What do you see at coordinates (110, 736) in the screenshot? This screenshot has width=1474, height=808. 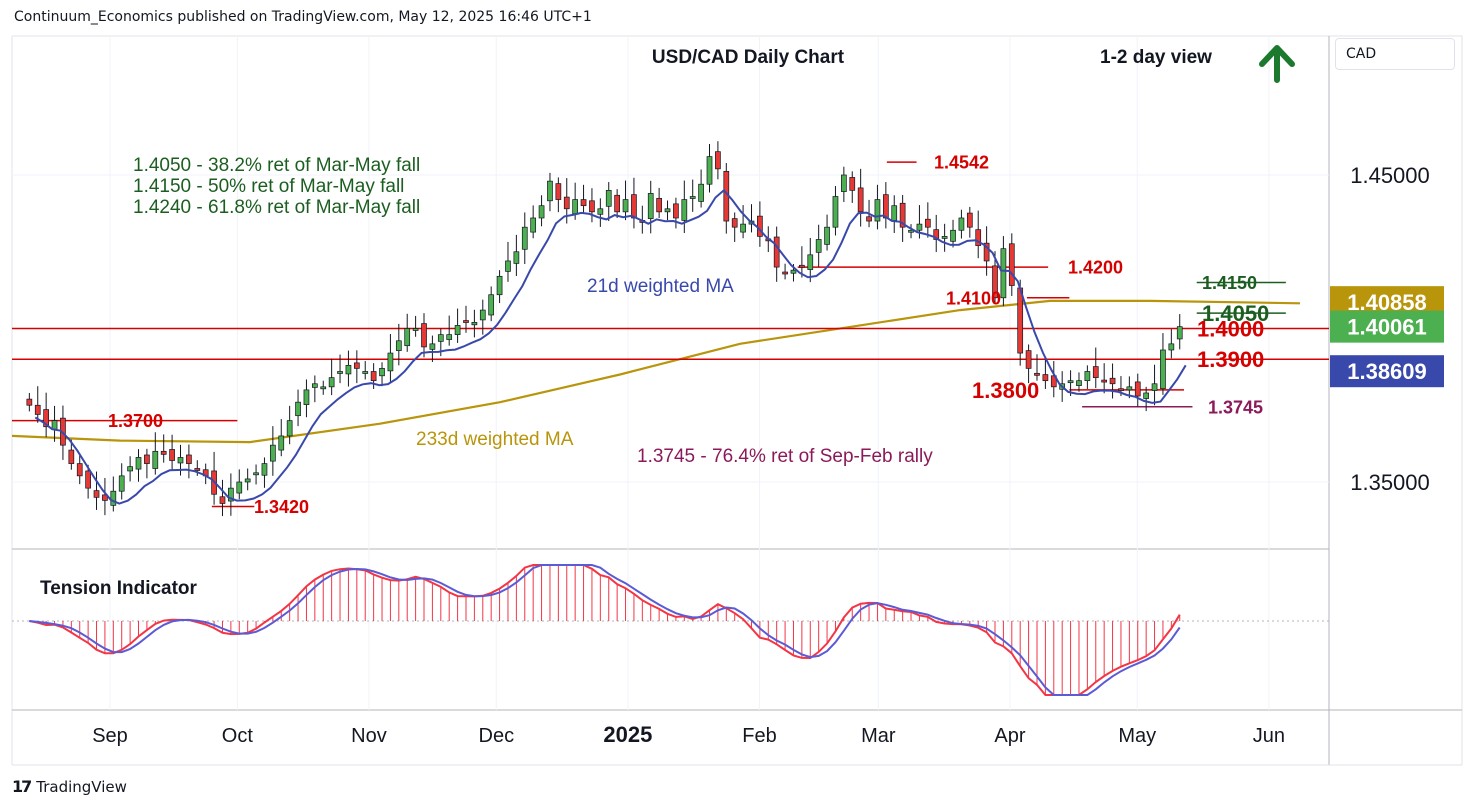 I see `x-tick-label: Sep` at bounding box center [110, 736].